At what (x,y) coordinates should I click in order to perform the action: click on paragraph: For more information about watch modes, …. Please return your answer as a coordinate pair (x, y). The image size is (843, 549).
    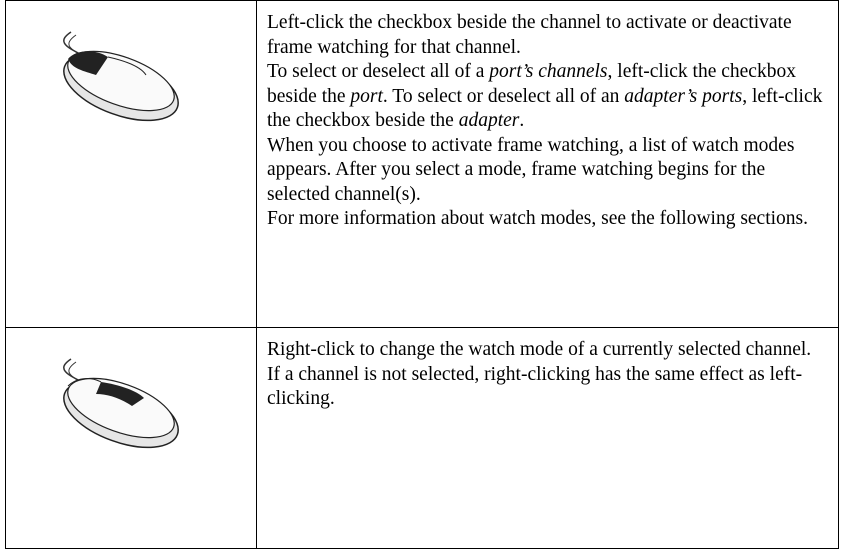
    Looking at the image, I should click on (548, 219).